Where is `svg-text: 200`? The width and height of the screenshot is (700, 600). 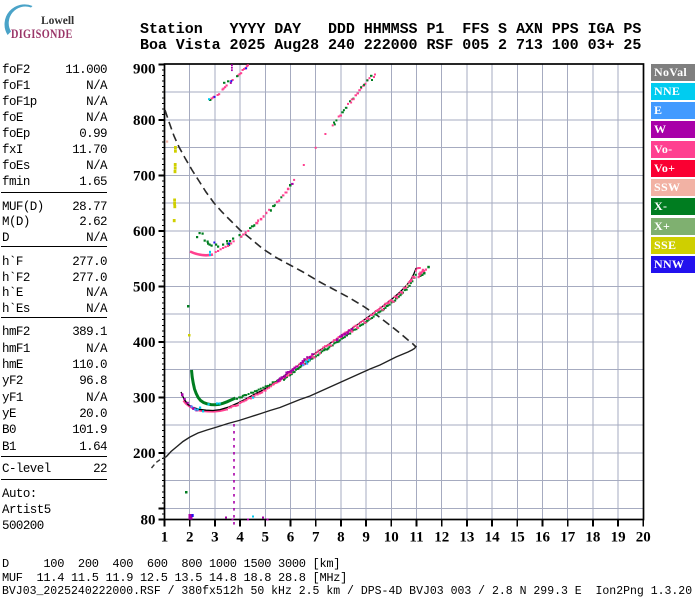 svg-text: 200 is located at coordinates (144, 454).